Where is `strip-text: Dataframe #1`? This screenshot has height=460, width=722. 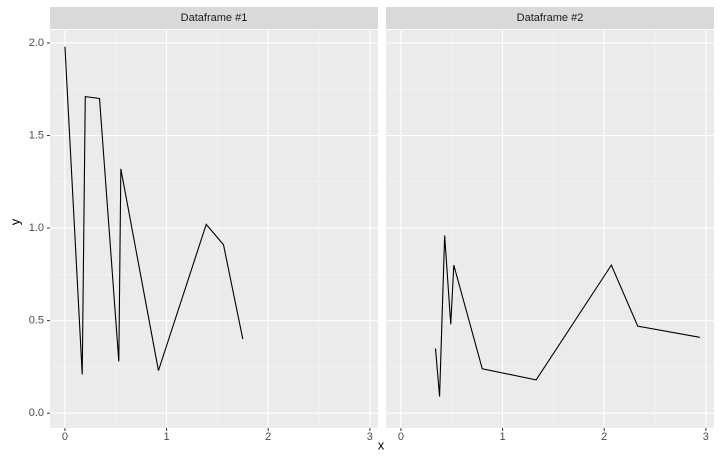 strip-text: Dataframe #1 is located at coordinates (214, 18).